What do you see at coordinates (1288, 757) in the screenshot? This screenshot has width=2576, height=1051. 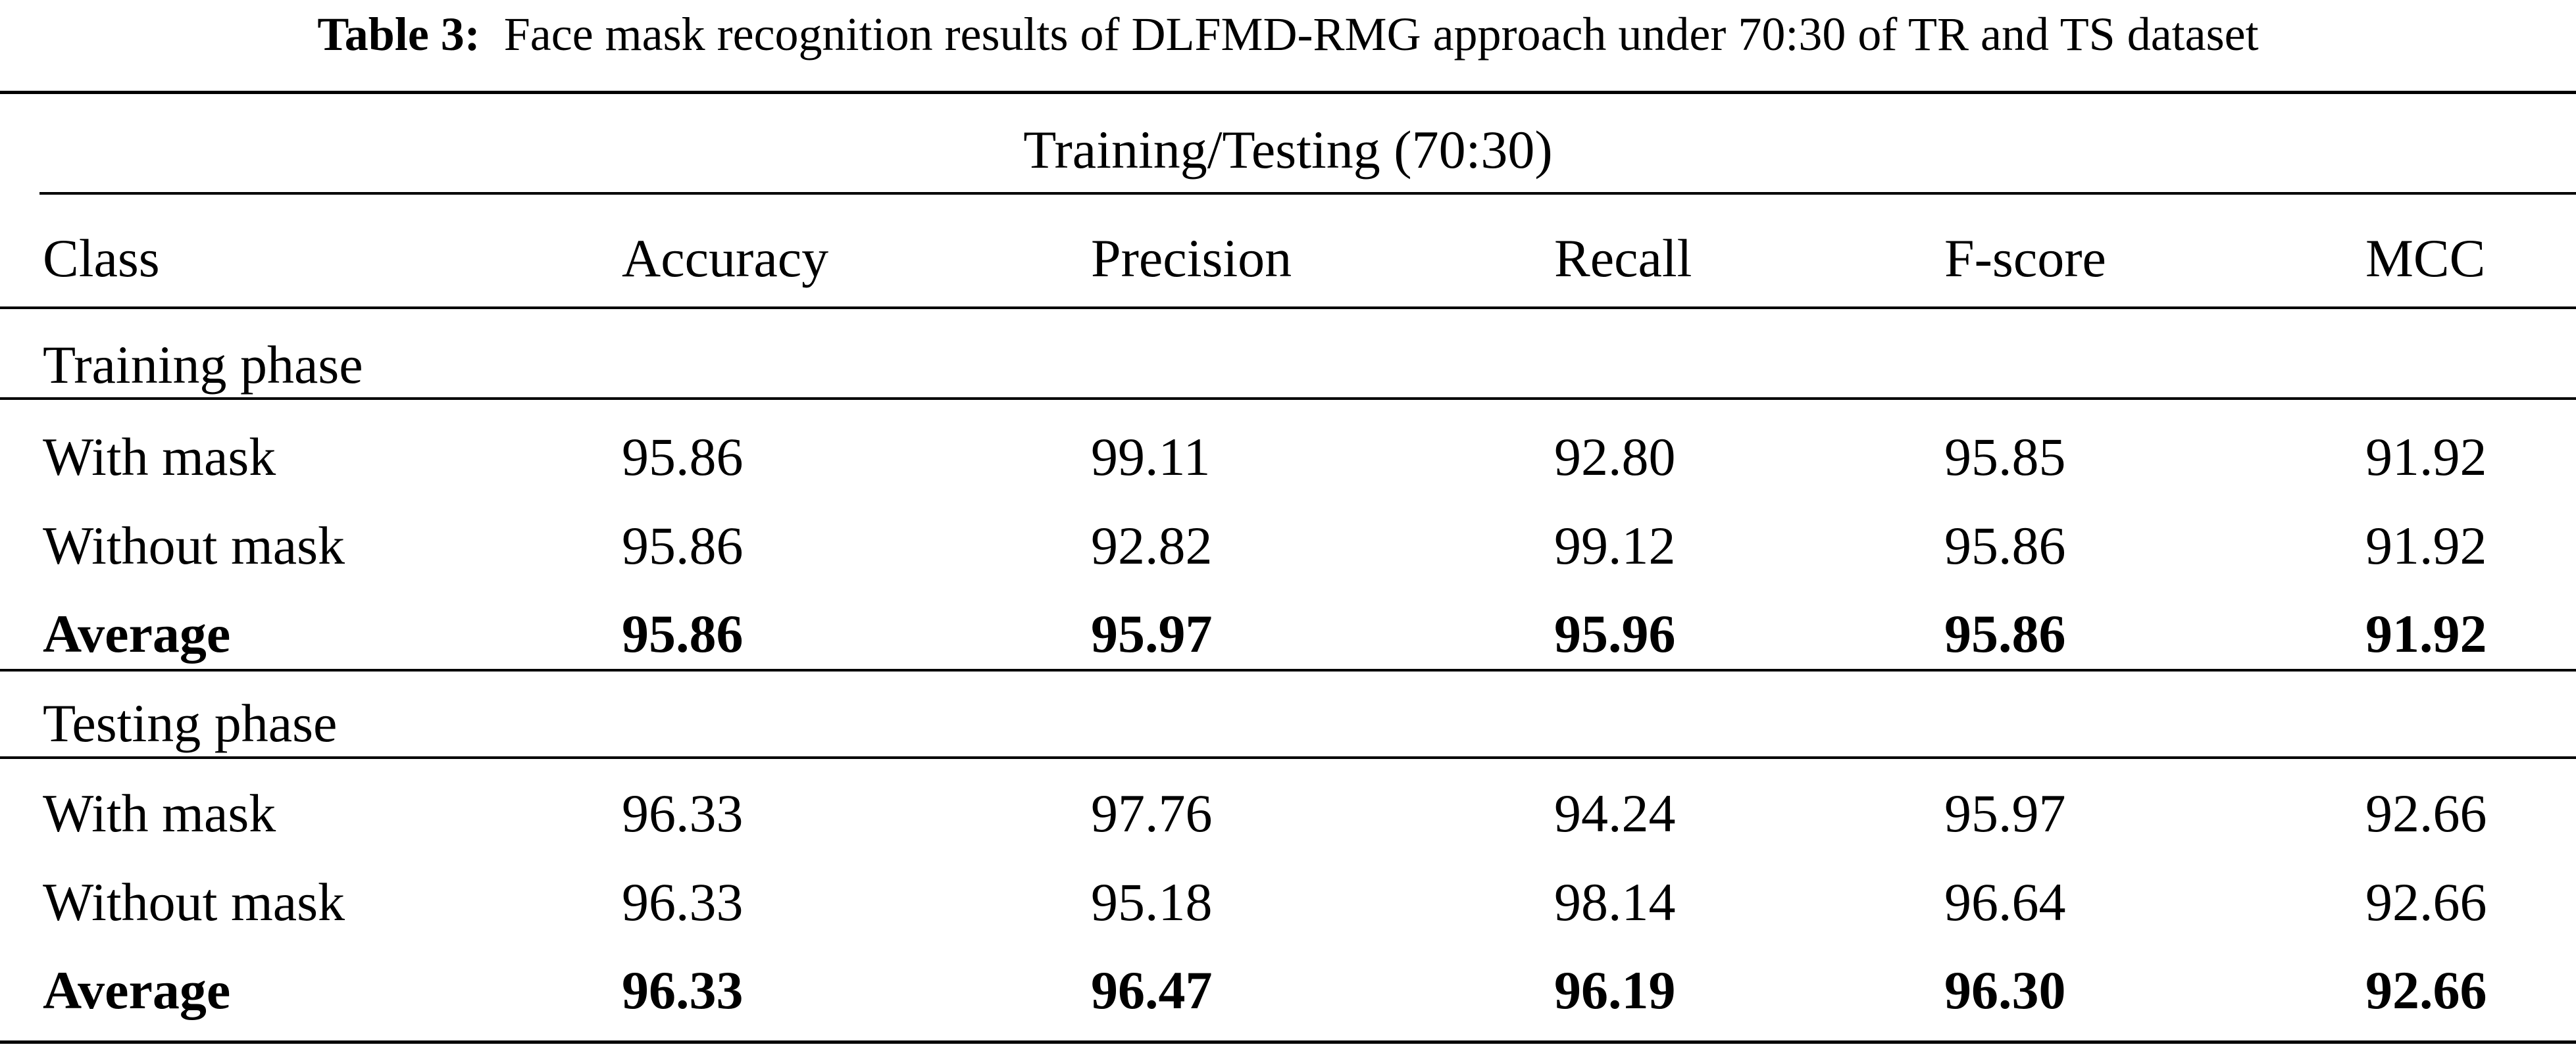 I see `section-rule-testing` at bounding box center [1288, 757].